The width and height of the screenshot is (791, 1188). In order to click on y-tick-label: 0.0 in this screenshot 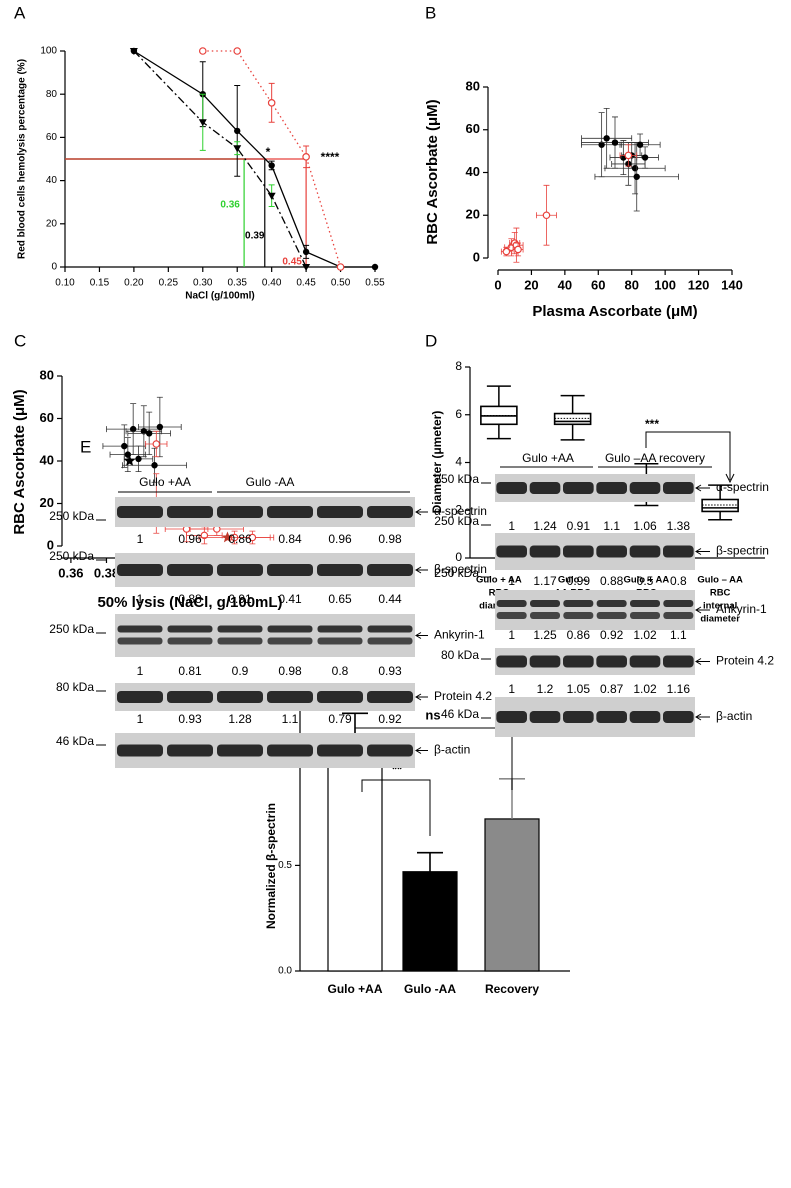, I will do `click(285, 971)`.